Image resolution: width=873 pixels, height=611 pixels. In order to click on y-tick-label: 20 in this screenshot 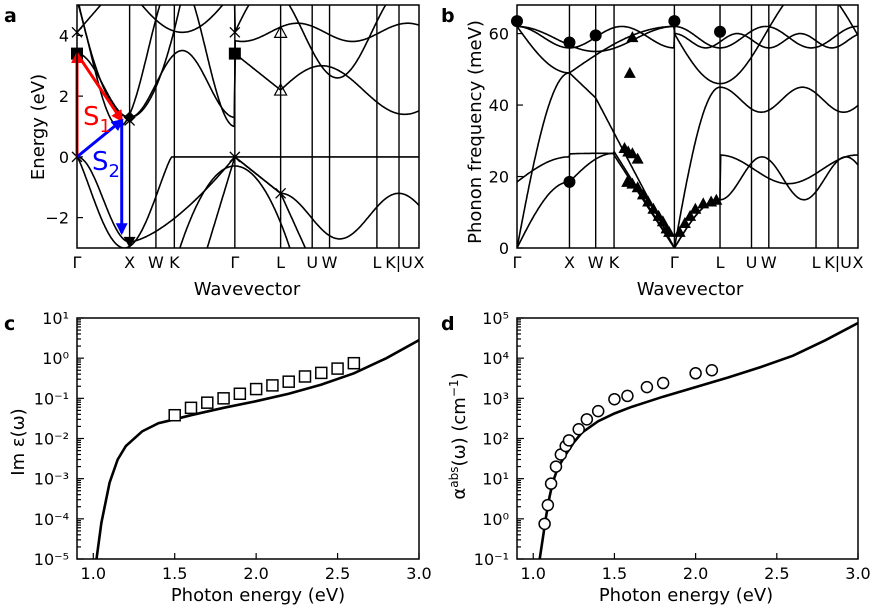, I will do `click(499, 177)`.